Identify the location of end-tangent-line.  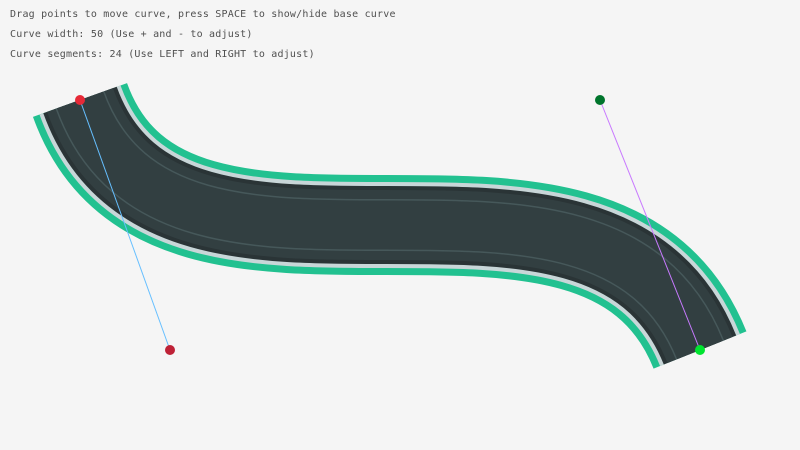
(650, 225).